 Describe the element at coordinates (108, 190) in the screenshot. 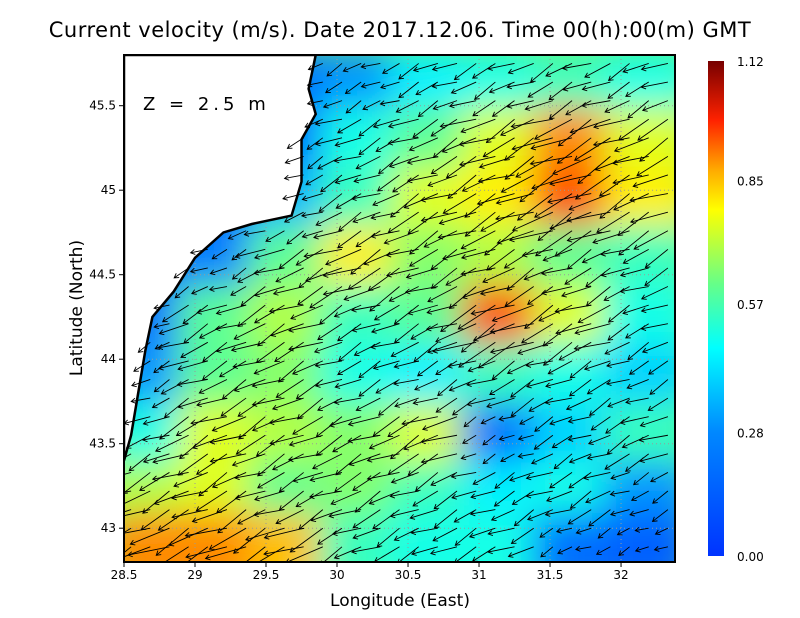

I see `y-tick-label: 45` at that location.